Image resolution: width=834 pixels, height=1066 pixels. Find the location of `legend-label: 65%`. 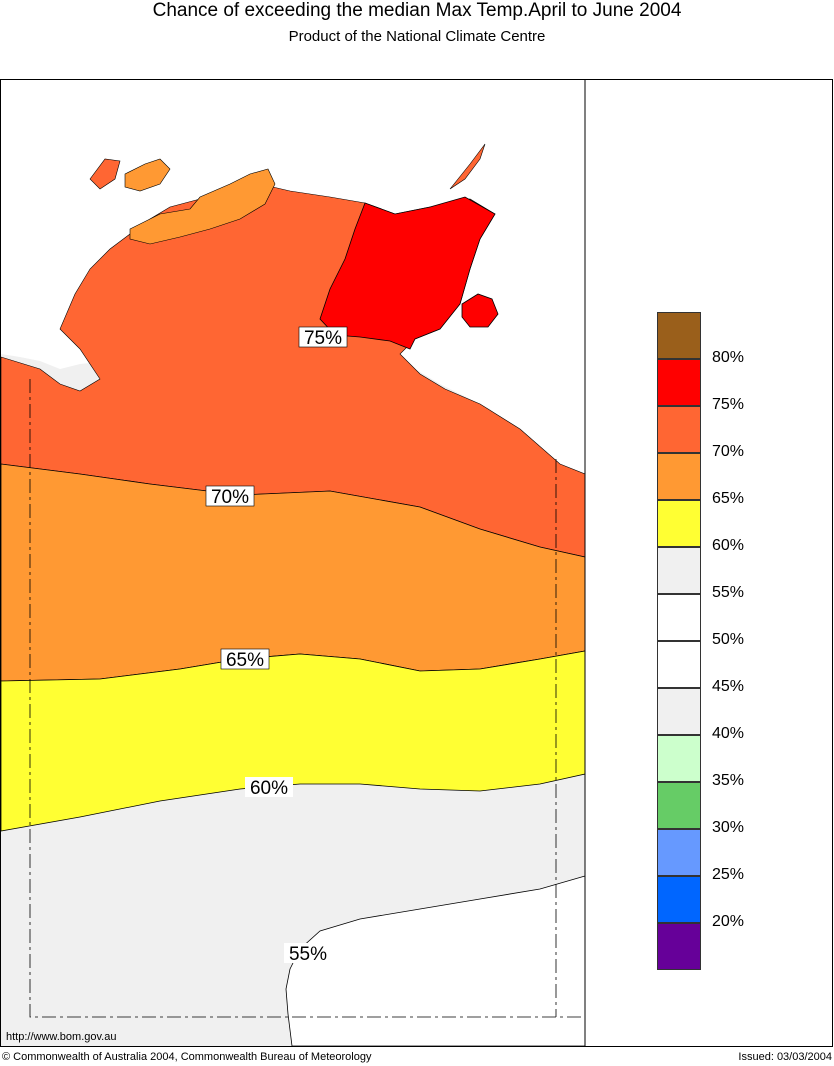

legend-label: 65% is located at coordinates (728, 498).